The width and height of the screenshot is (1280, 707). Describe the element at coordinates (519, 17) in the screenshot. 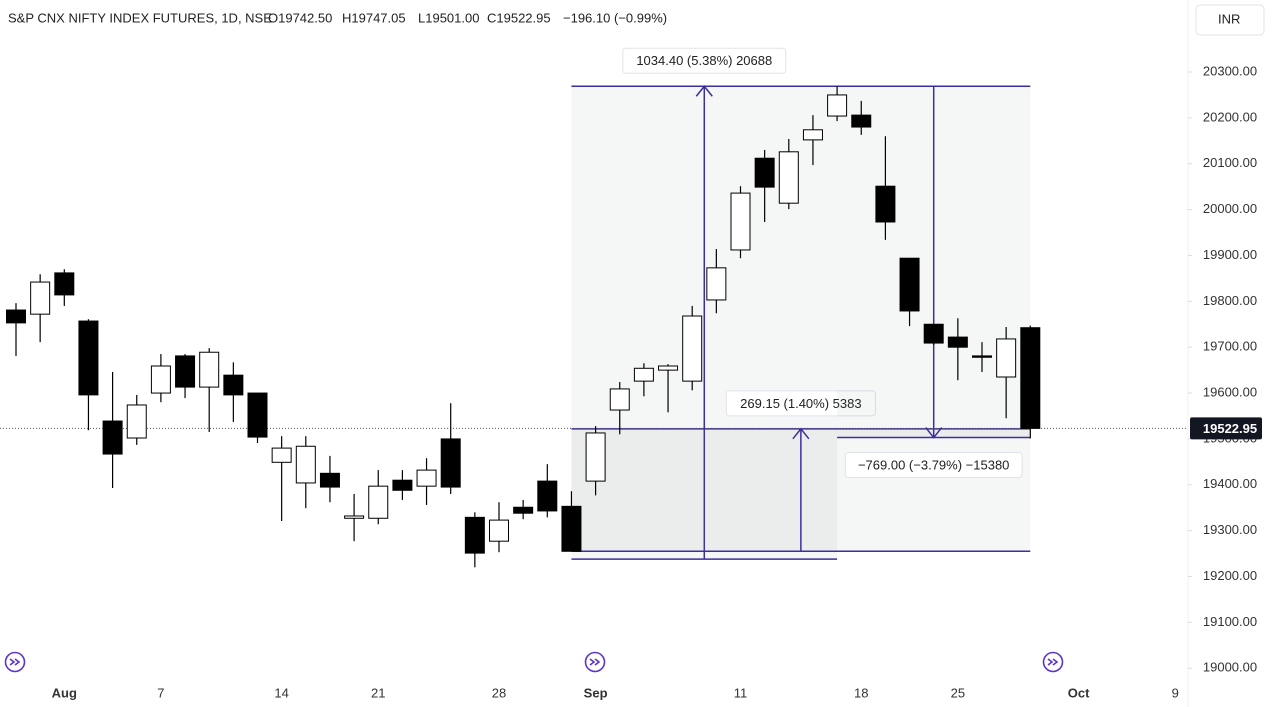

I see `legend-close: C19522.95` at that location.